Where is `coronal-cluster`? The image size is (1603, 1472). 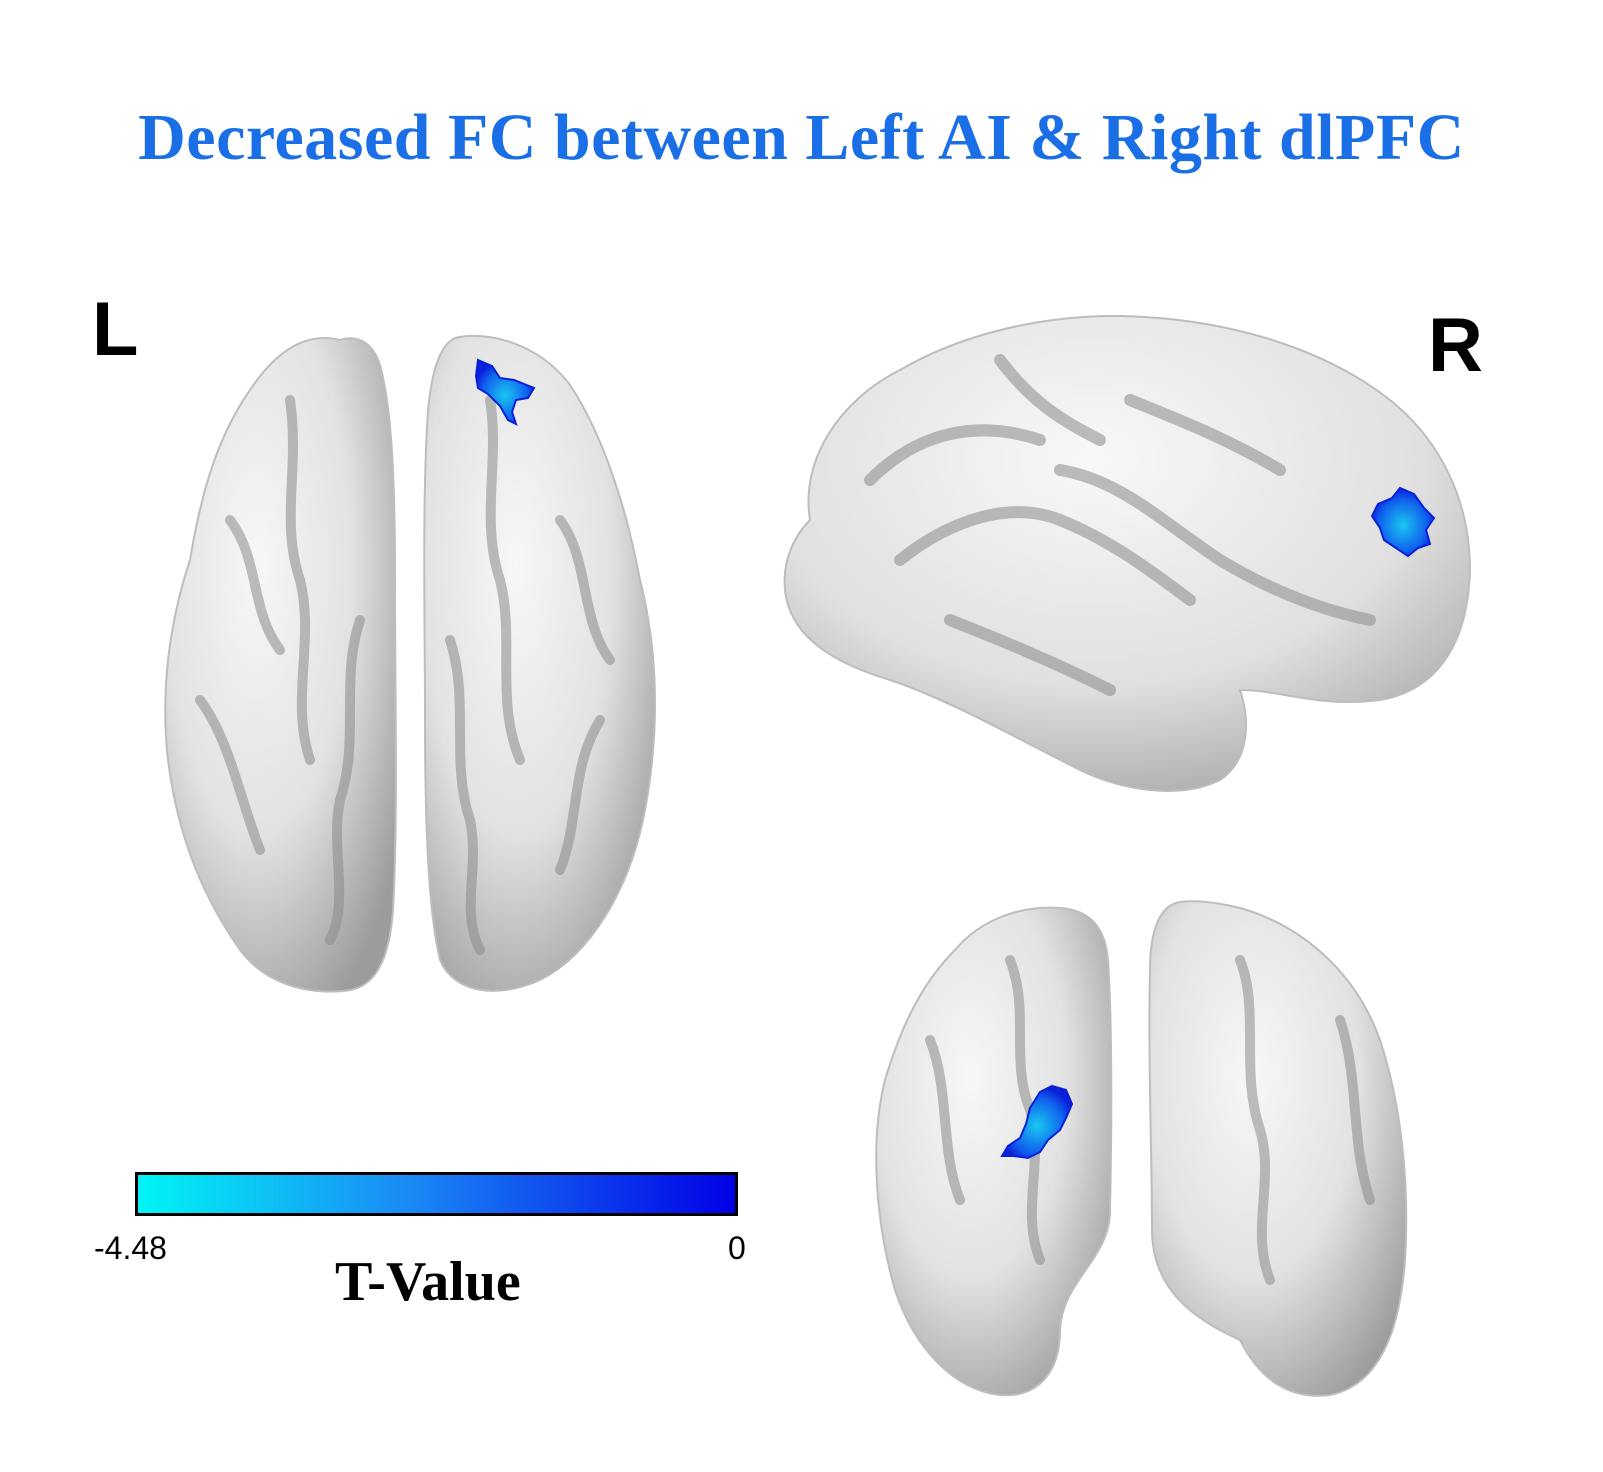
coronal-cluster is located at coordinates (1037, 1122).